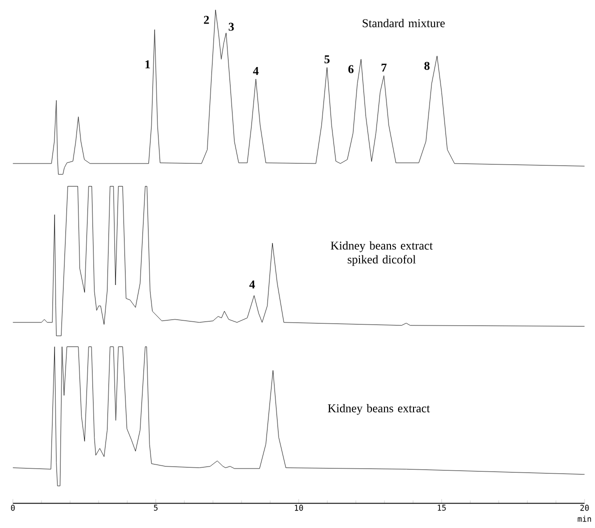 This screenshot has height=528, width=595. I want to click on text: Kidney beans extract, so click(379, 409).